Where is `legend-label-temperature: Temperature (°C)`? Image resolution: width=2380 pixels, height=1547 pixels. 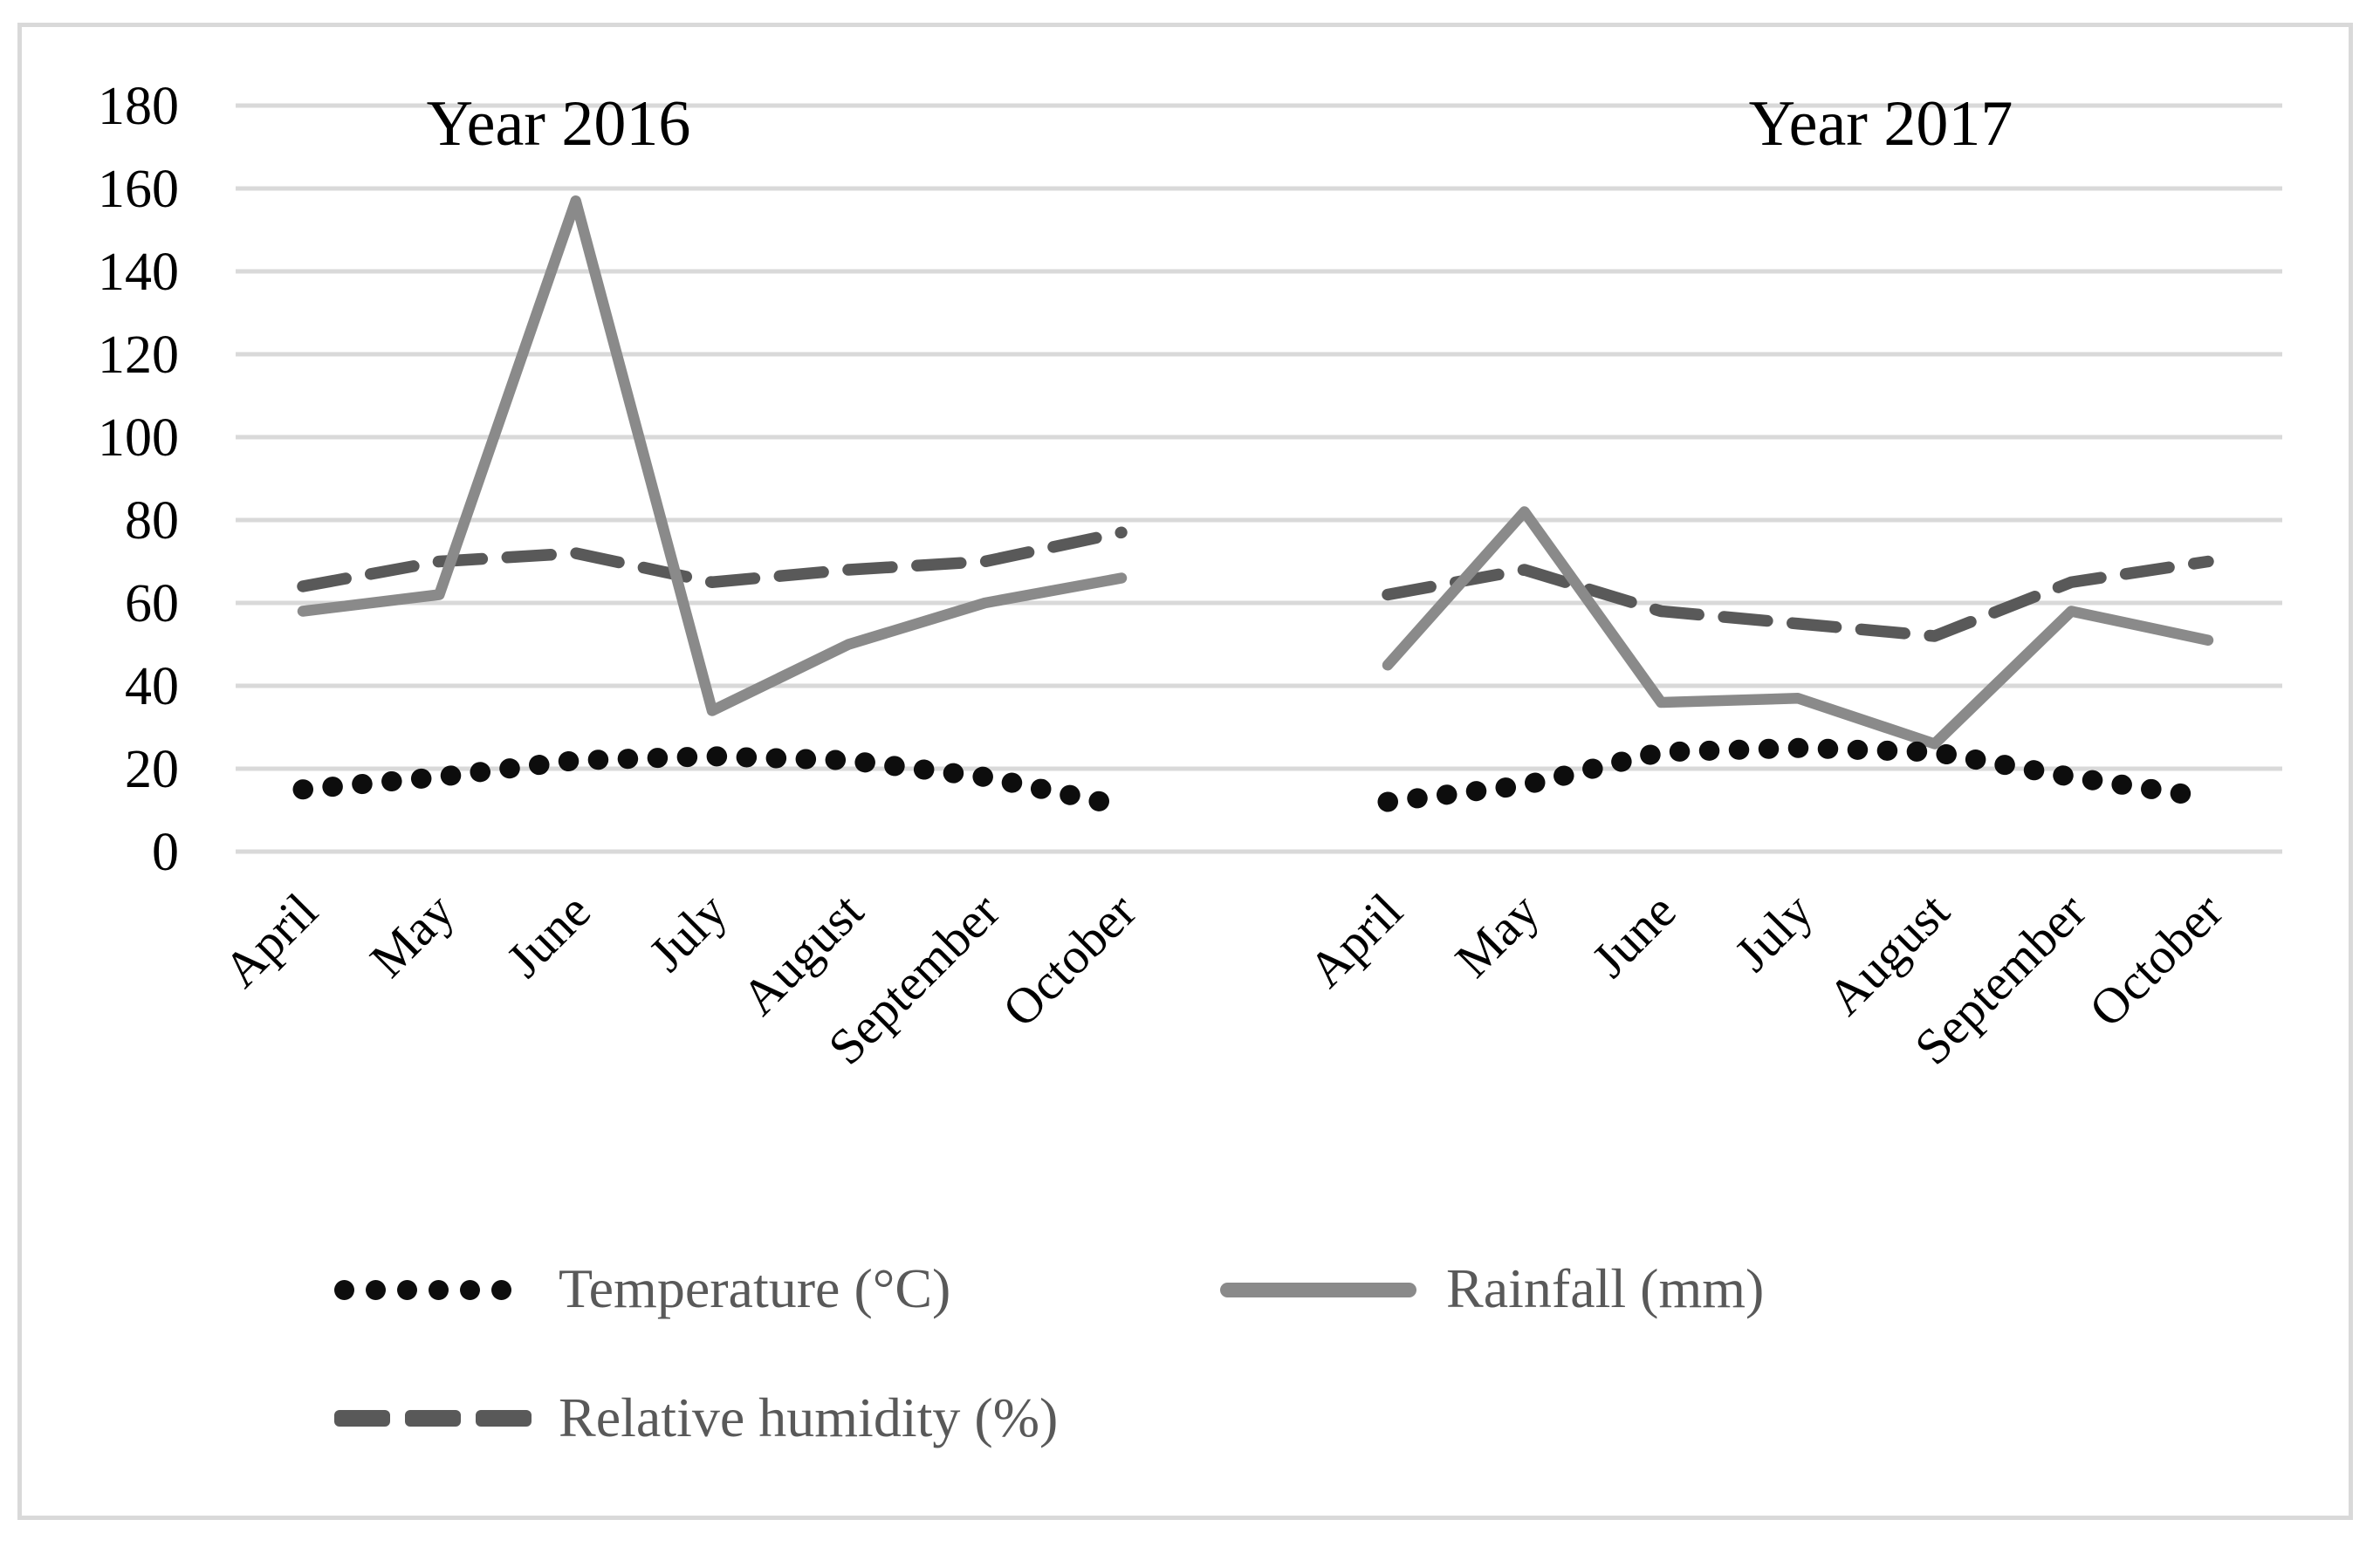 legend-label-temperature: Temperature (°C) is located at coordinates (755, 1288).